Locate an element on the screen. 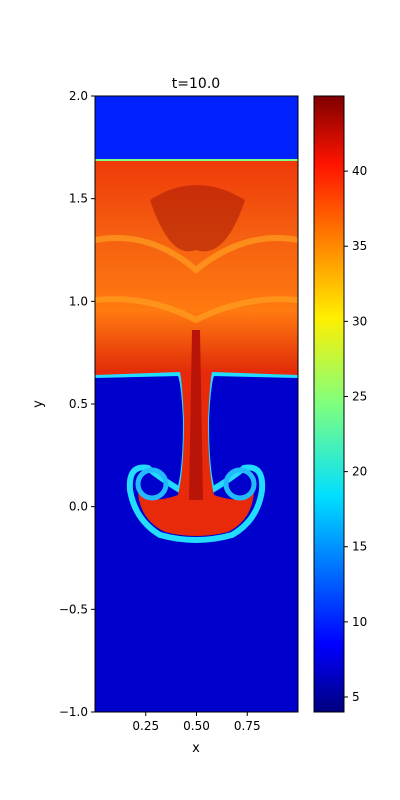 This screenshot has width=400, height=800. colorbar-tick-label: 10 is located at coordinates (359, 622).